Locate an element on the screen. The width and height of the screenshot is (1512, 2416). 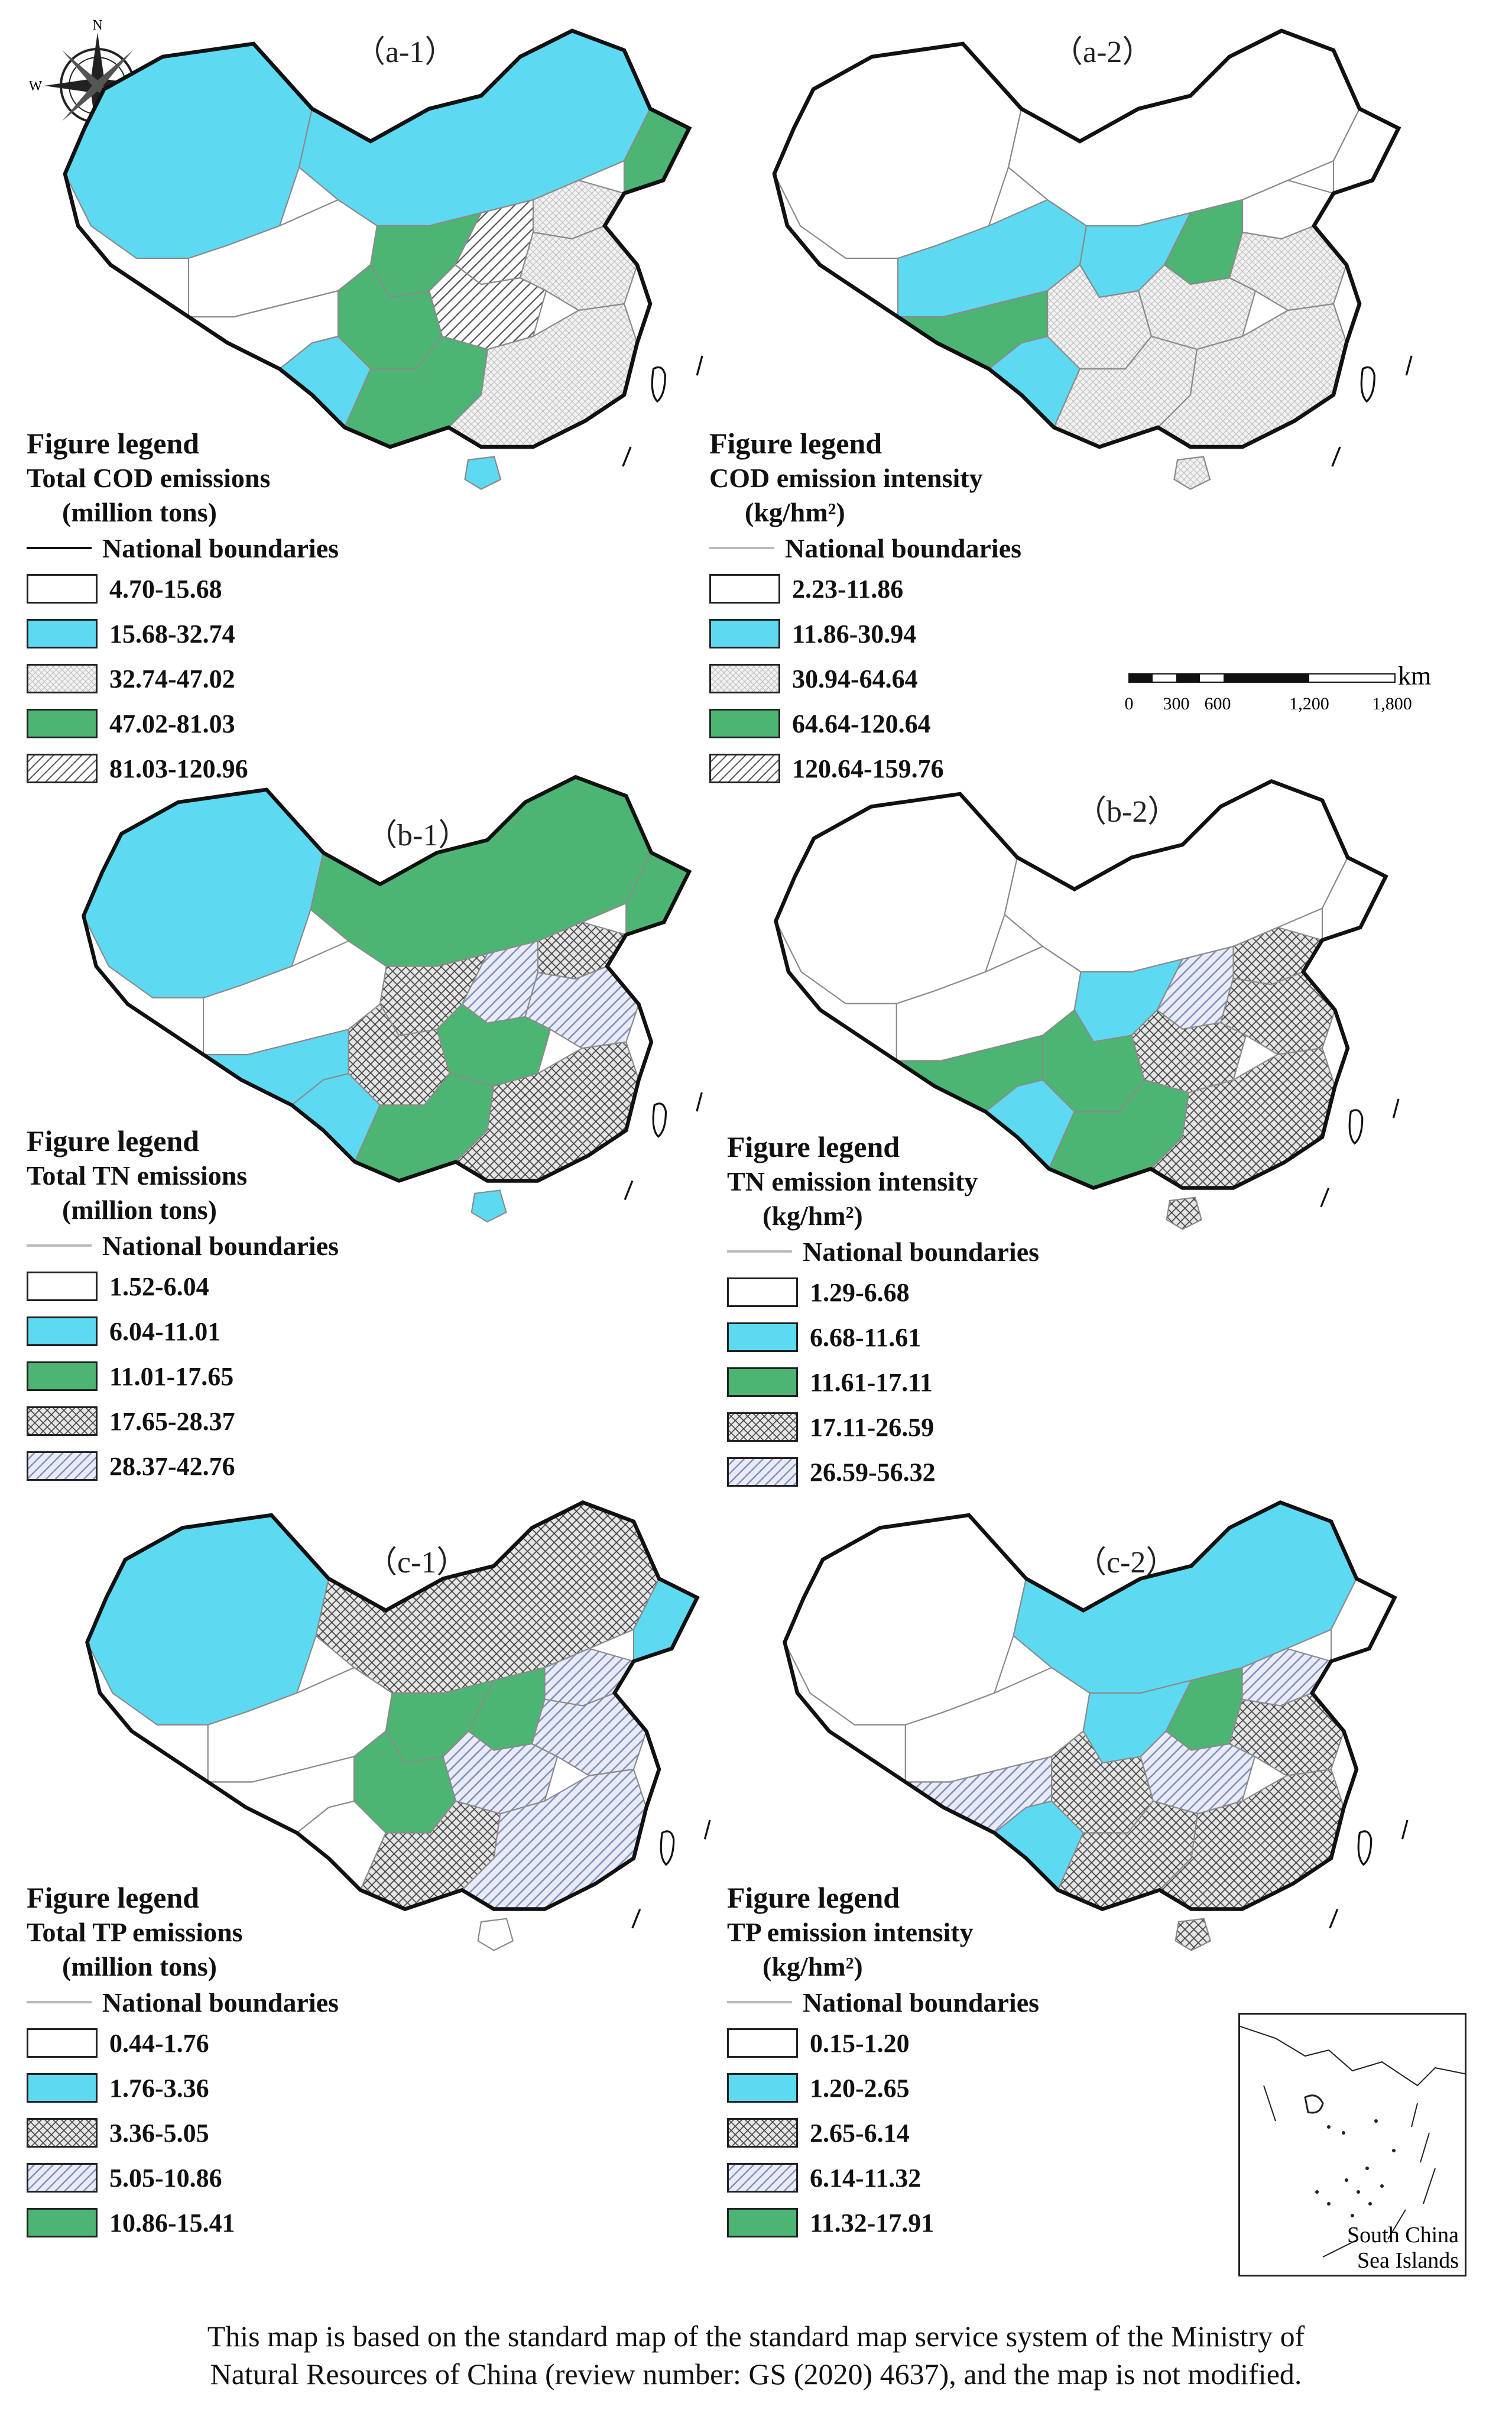
legend-class-label: 64.64-120.64 is located at coordinates (861, 724).